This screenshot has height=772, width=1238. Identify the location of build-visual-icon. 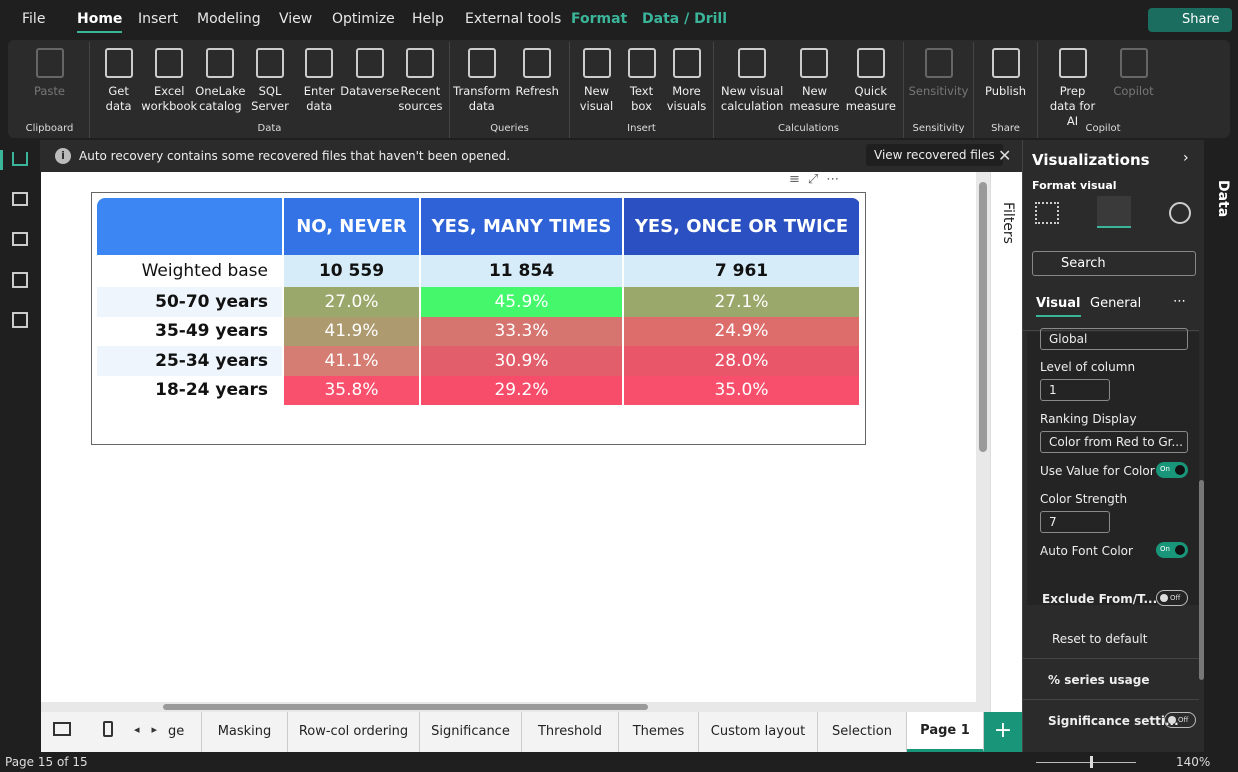
(1047, 213).